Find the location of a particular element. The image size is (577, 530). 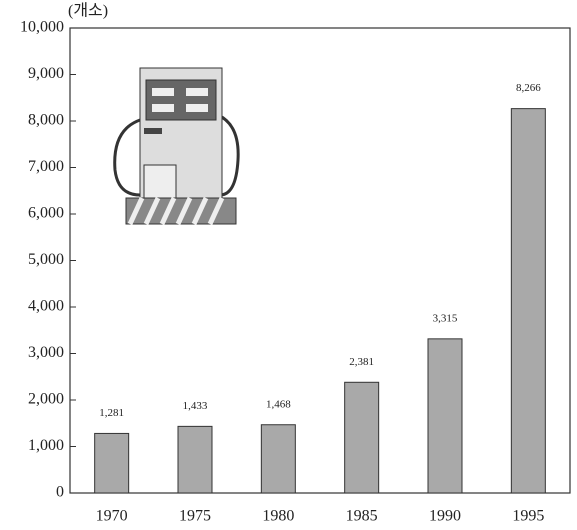

value-label: 8,266 is located at coordinates (528, 88).